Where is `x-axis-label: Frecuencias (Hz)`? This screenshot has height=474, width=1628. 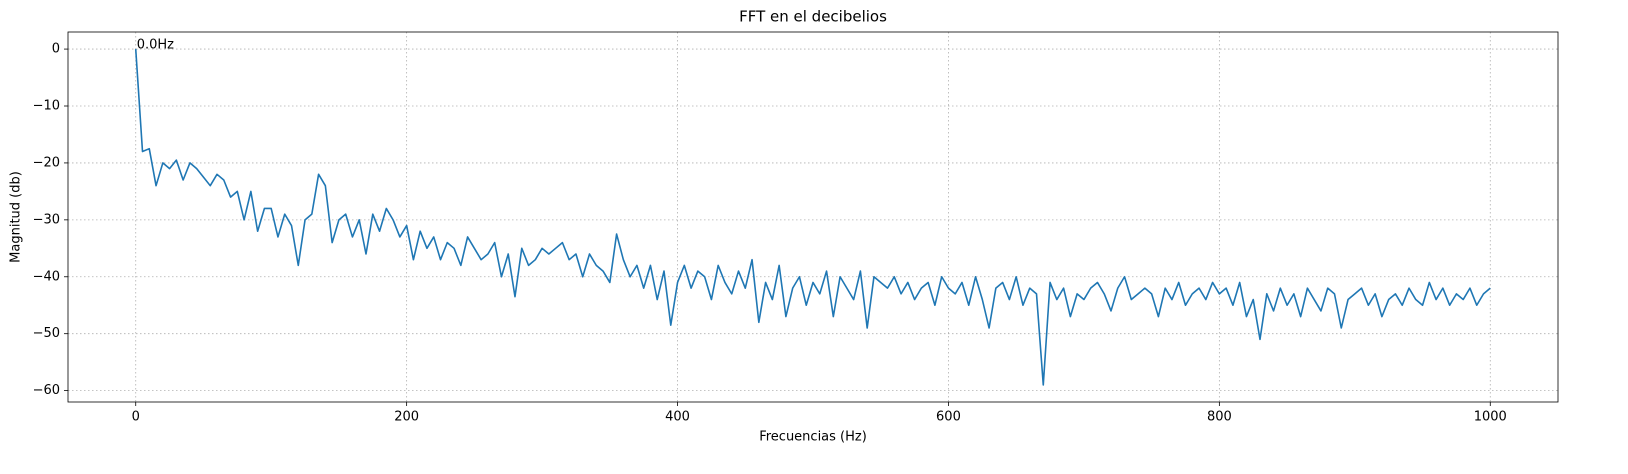 x-axis-label: Frecuencias (Hz) is located at coordinates (813, 437).